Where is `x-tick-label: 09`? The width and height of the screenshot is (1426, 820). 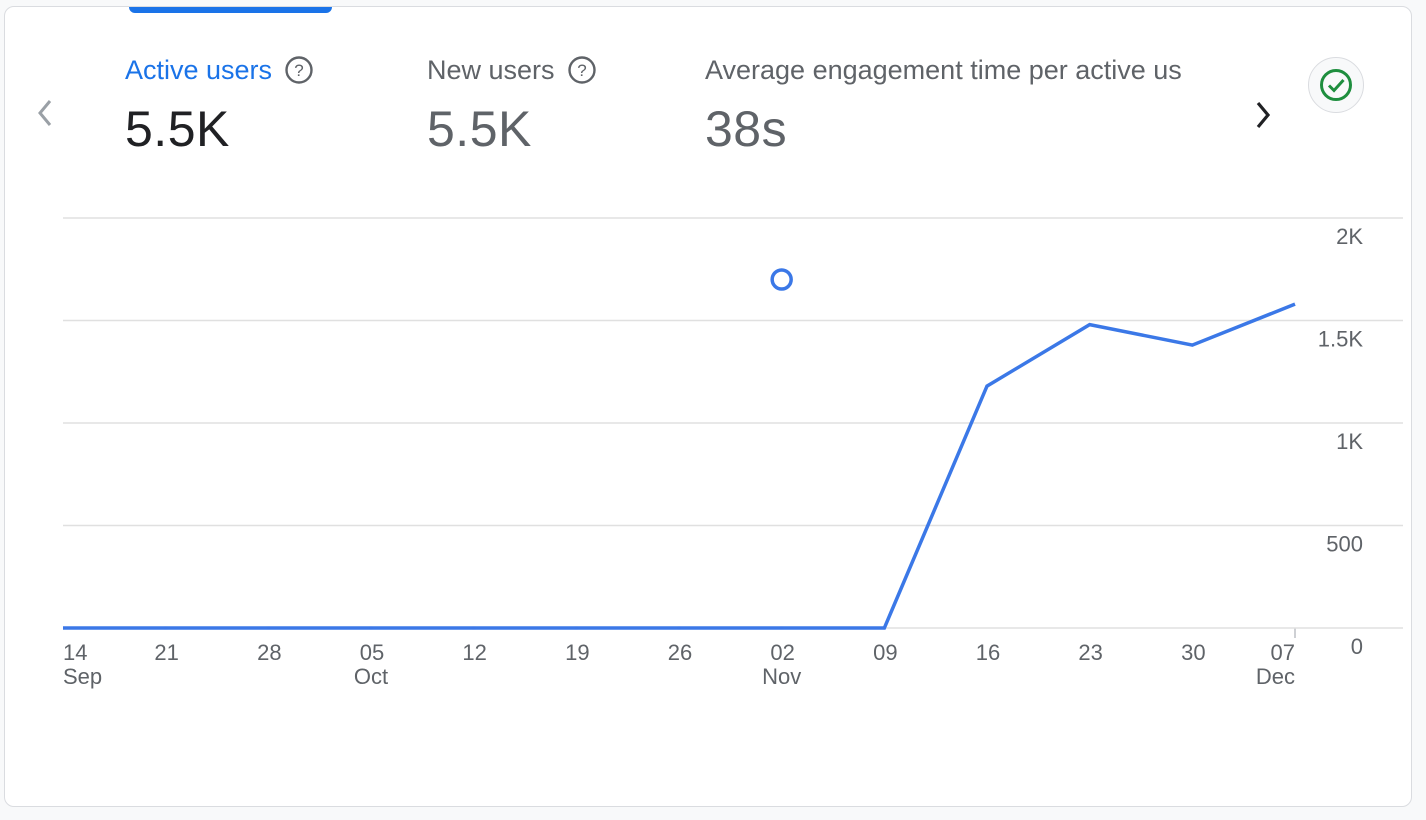
x-tick-label: 09 is located at coordinates (885, 652).